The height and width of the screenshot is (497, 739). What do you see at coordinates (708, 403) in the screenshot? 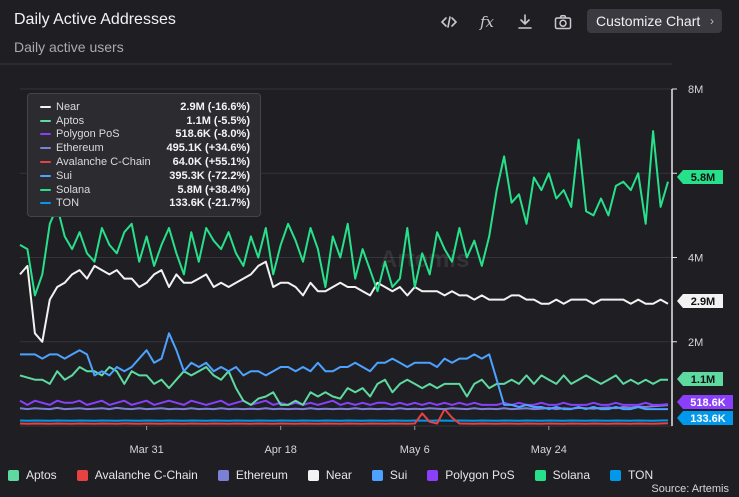
I see `end-label-text: 518.6K` at bounding box center [708, 403].